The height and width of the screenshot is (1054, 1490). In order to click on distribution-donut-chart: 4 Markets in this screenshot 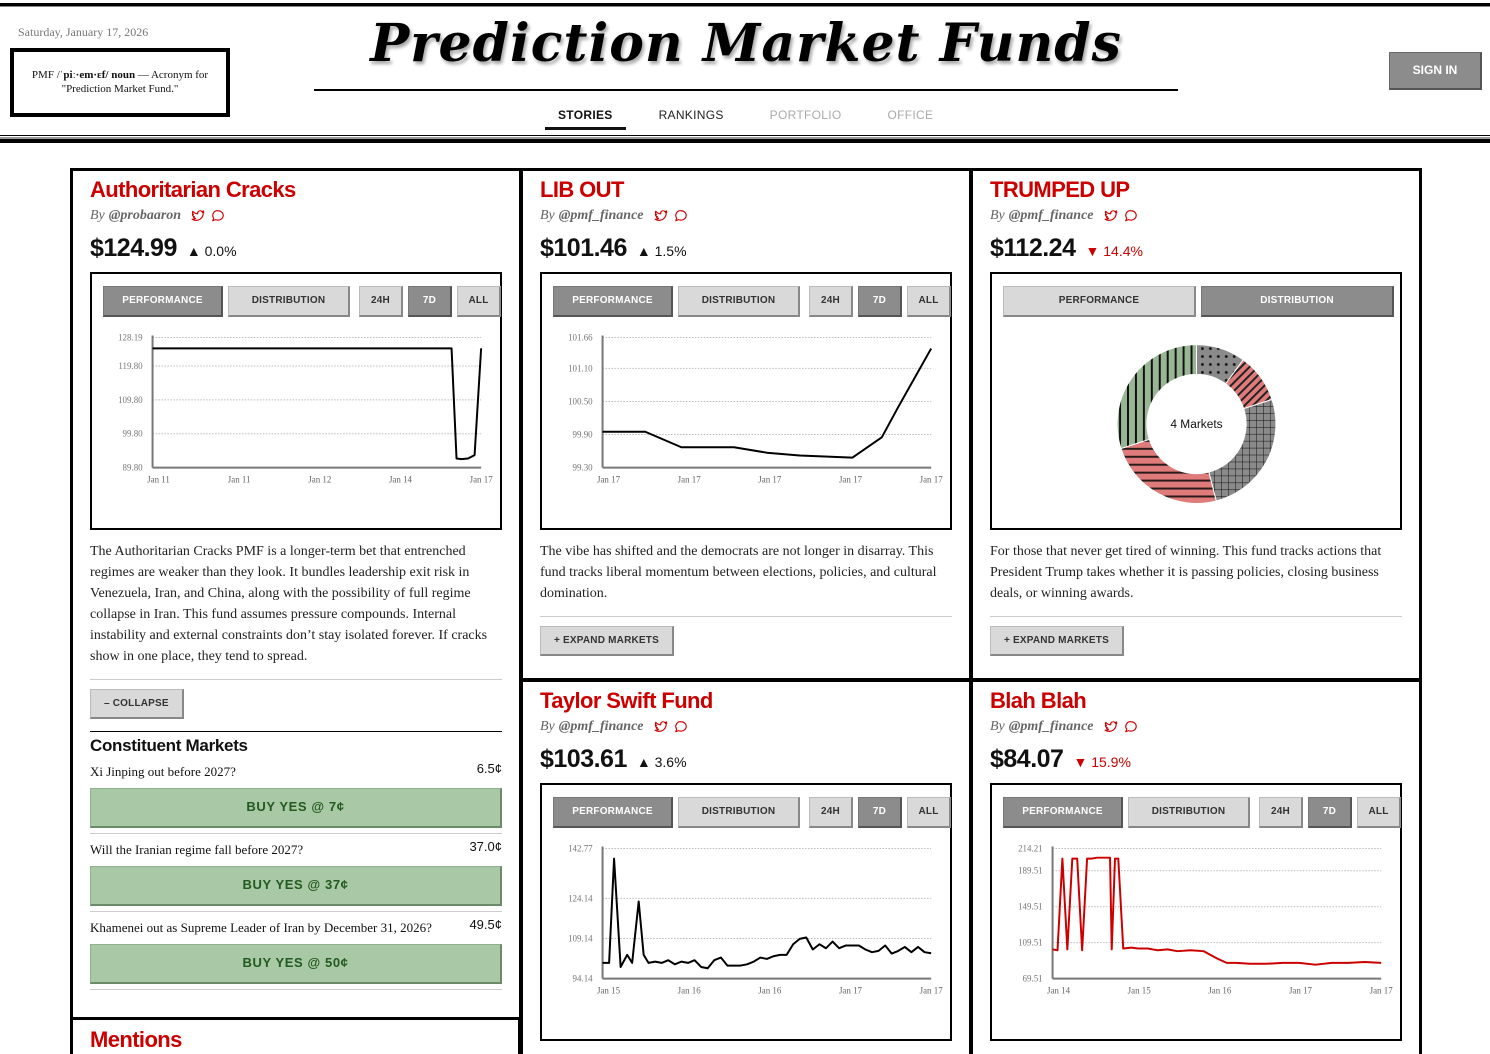, I will do `click(1196, 426)`.